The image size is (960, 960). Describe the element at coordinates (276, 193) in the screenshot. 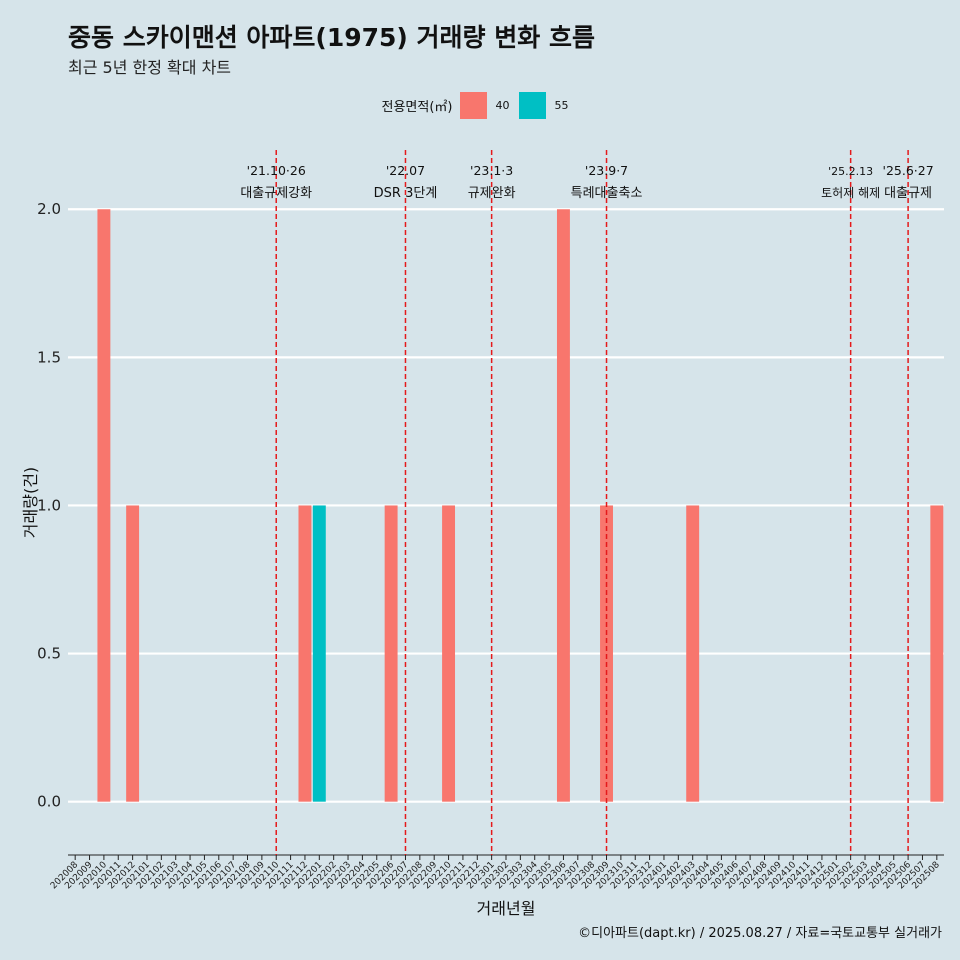

I see `event-label: 대출규제강화` at that location.